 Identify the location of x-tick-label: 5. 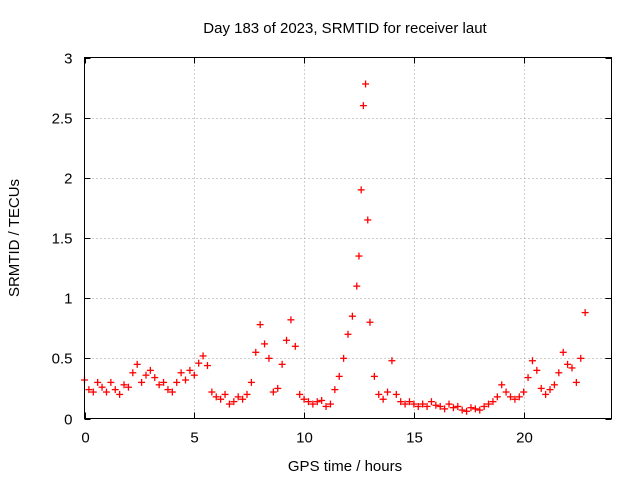
(194, 438).